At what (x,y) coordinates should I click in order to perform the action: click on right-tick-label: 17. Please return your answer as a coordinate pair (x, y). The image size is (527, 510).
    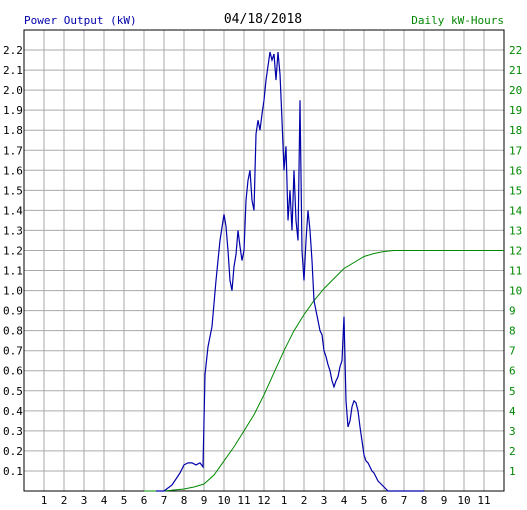
    Looking at the image, I should click on (515, 150).